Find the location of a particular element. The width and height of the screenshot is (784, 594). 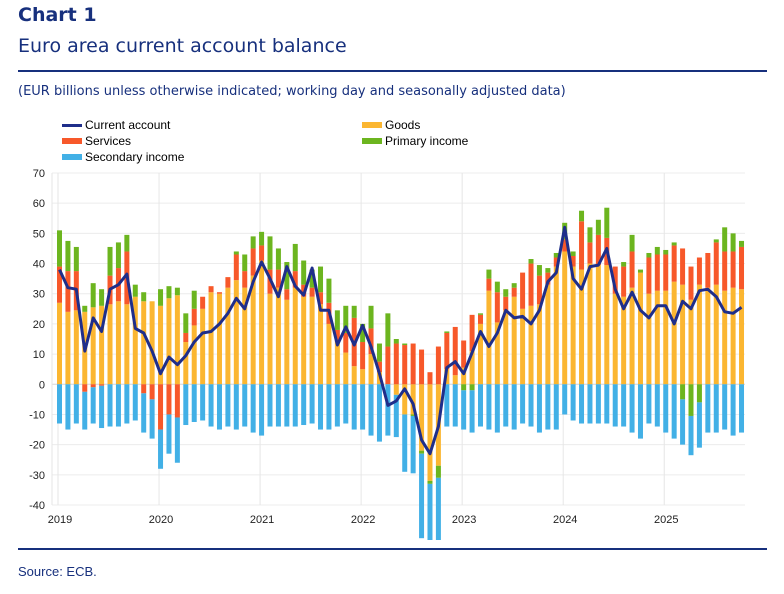

legend-label-services: Services is located at coordinates (108, 141).